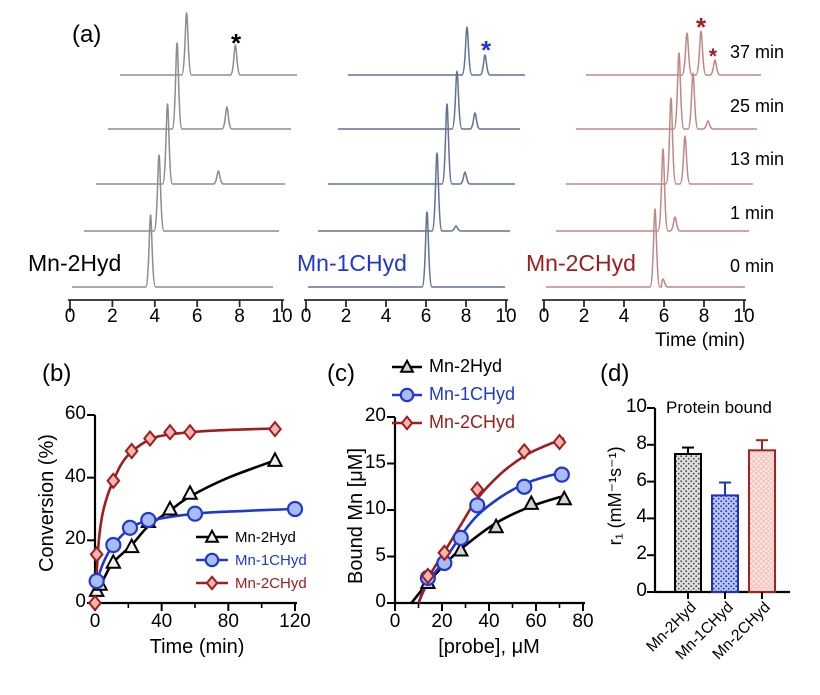 Image resolution: width=820 pixels, height=695 pixels. I want to click on panel-d-y-tick-label: 6, so click(641, 480).